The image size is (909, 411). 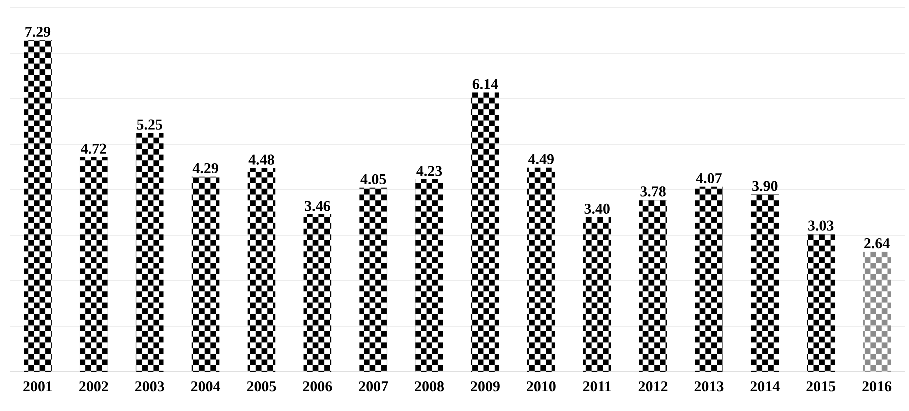 What do you see at coordinates (765, 186) in the screenshot?
I see `data-label: 3.90` at bounding box center [765, 186].